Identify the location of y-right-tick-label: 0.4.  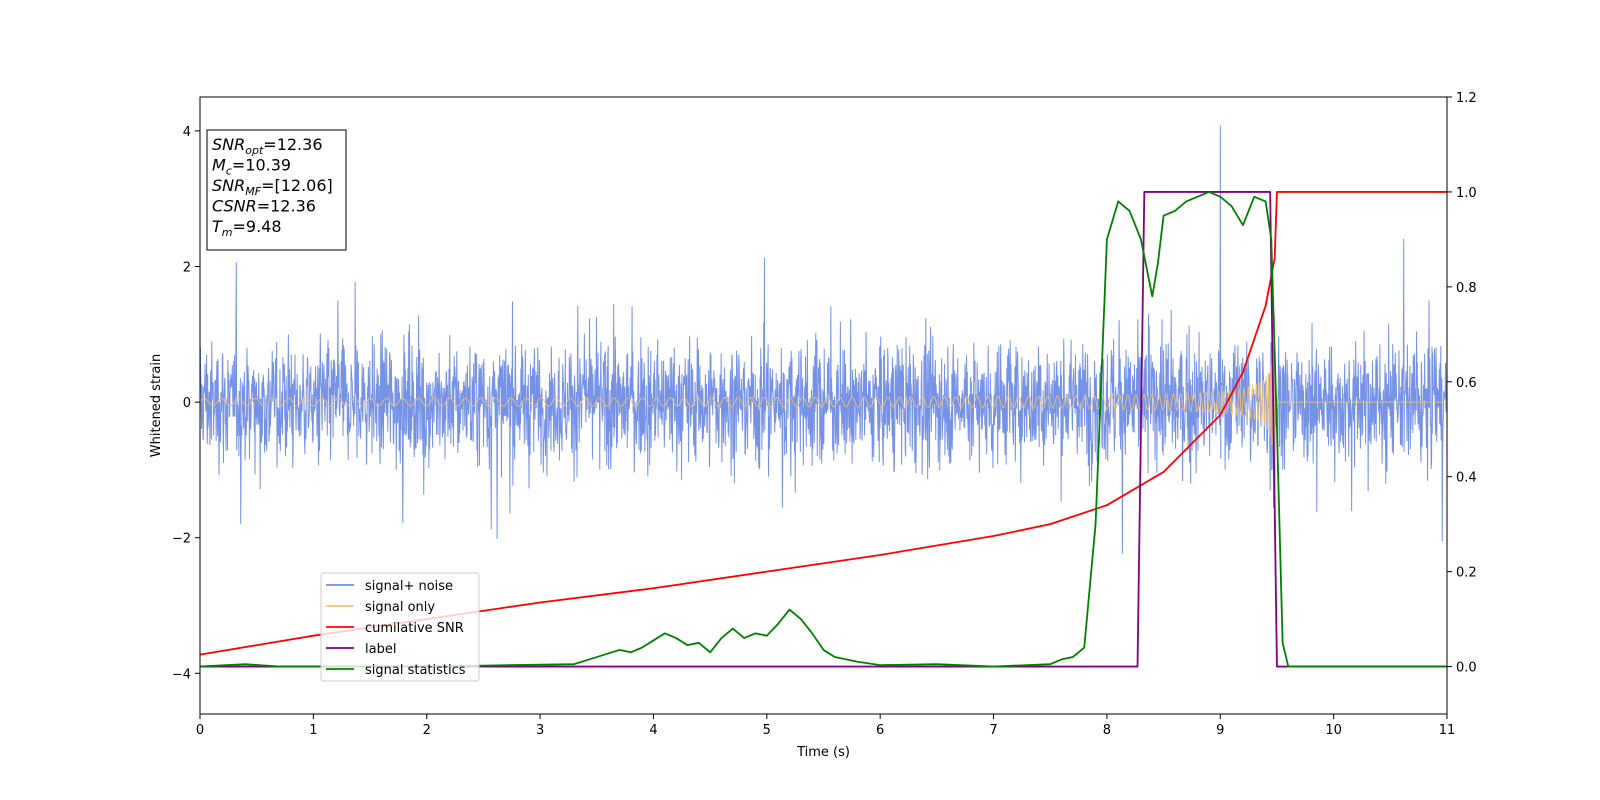
(1466, 478).